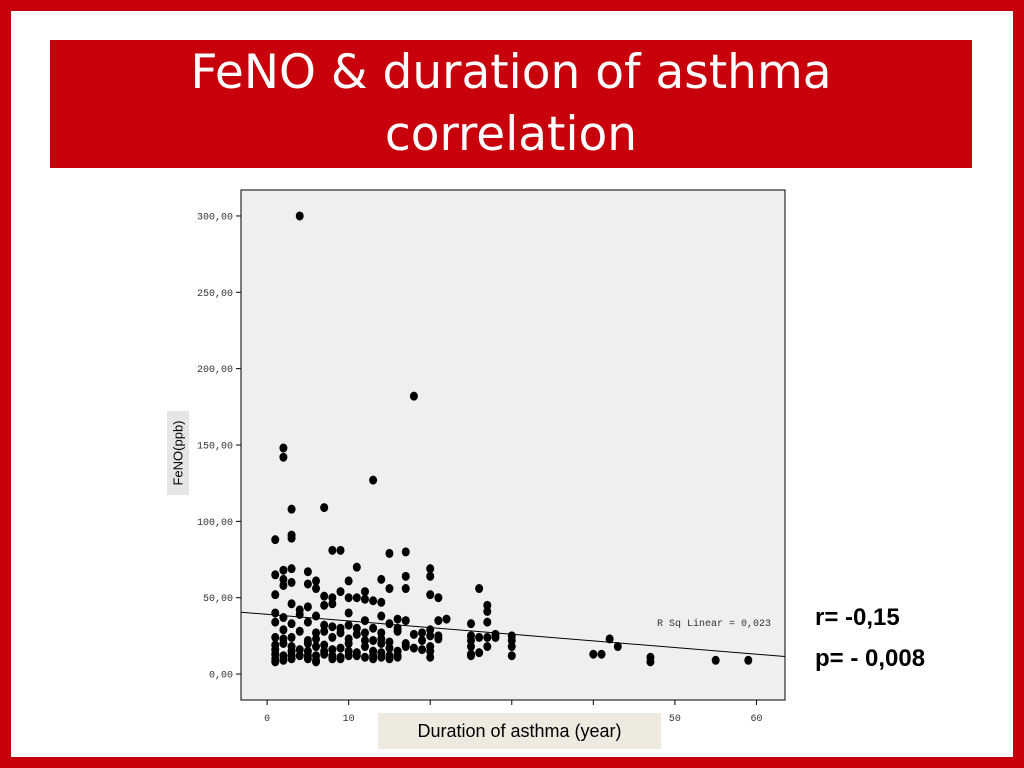 This screenshot has width=1024, height=768. I want to click on slide-title: FeNO & duration of asthma correlation, so click(510, 104).